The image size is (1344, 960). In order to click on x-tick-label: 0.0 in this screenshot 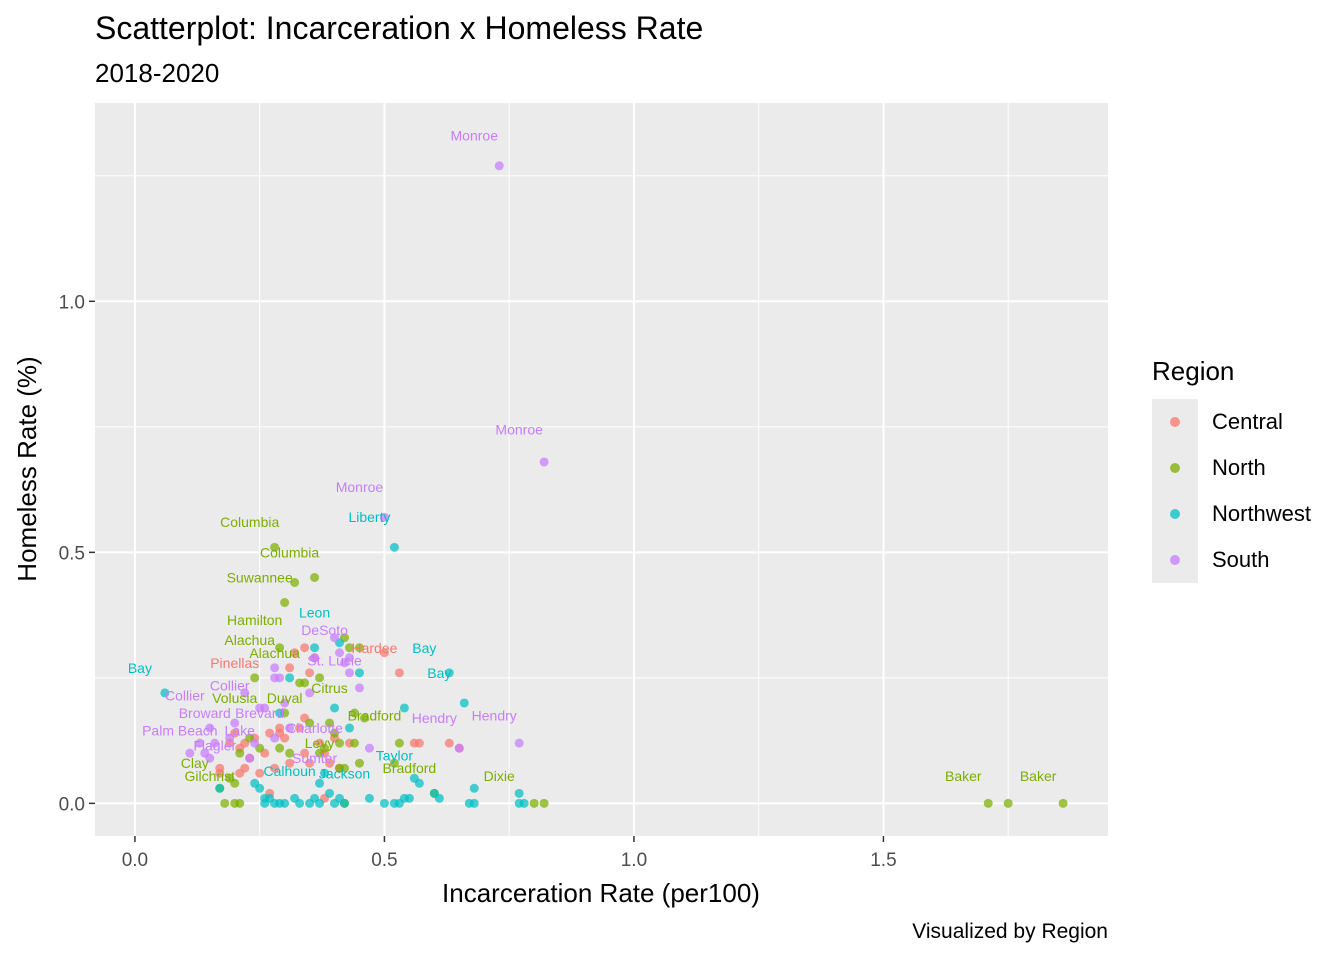, I will do `click(135, 860)`.